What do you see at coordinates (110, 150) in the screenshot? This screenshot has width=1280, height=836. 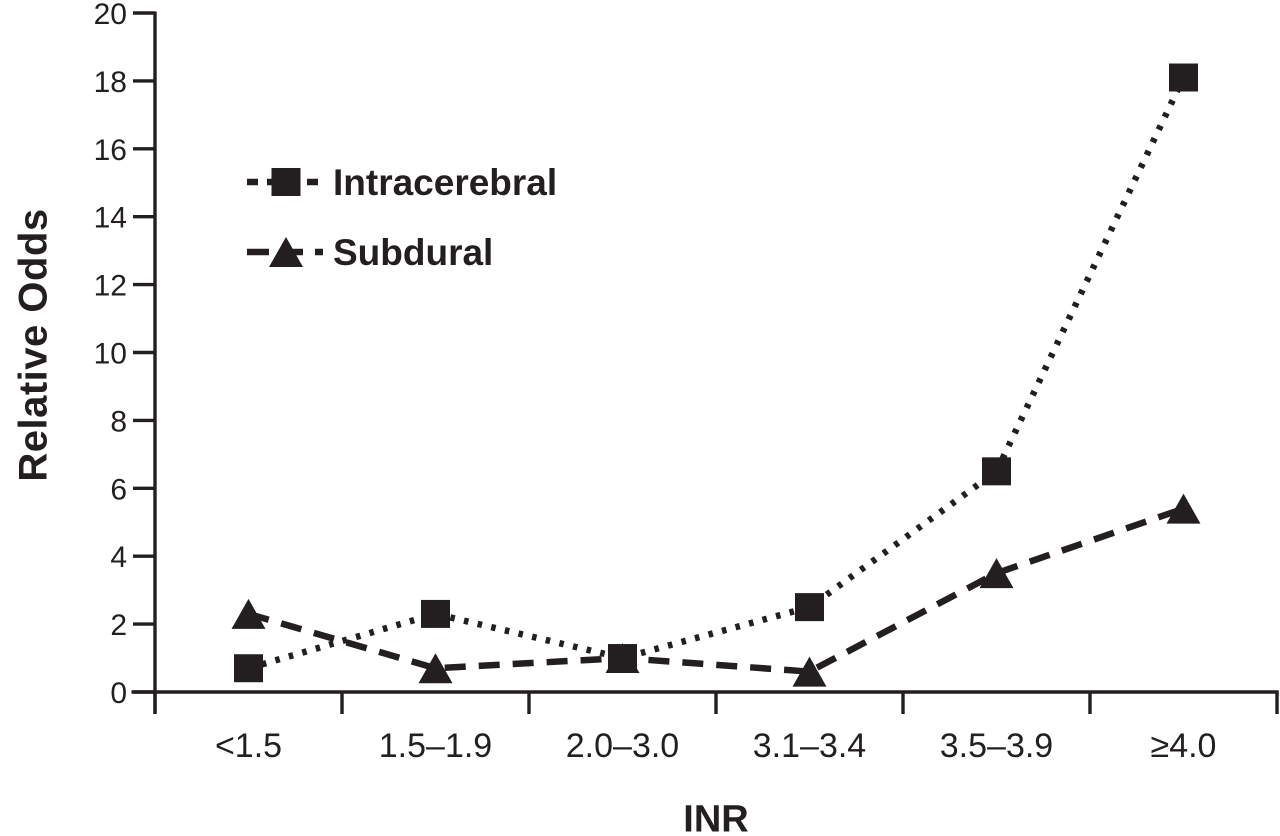 I see `y-tick-label: 16` at bounding box center [110, 150].